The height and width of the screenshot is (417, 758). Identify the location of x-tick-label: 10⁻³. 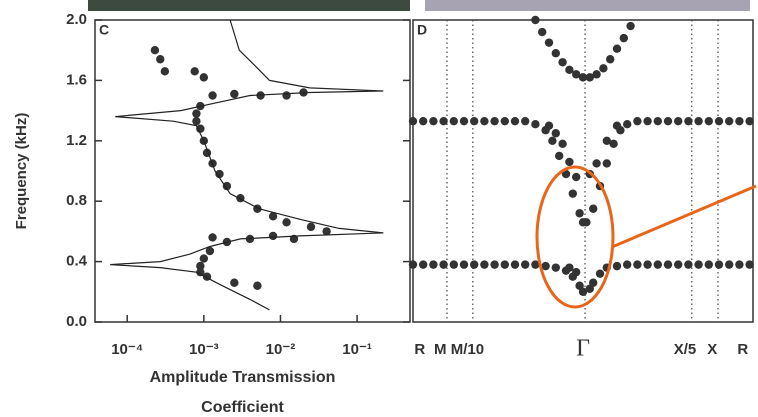
(204, 349).